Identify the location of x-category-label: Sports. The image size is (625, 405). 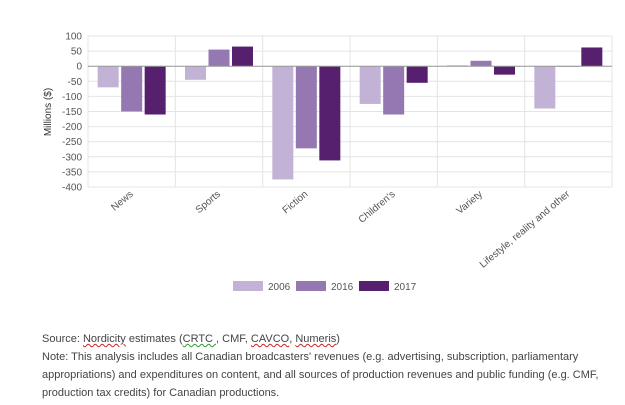
(208, 202).